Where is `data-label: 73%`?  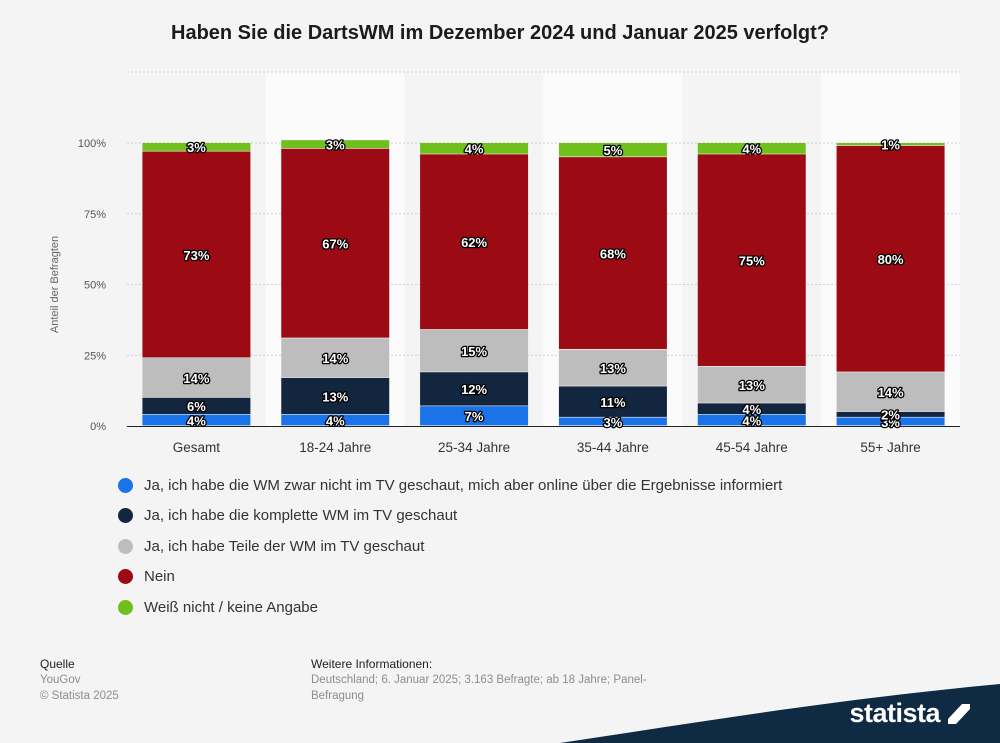
data-label: 73% is located at coordinates (196, 255).